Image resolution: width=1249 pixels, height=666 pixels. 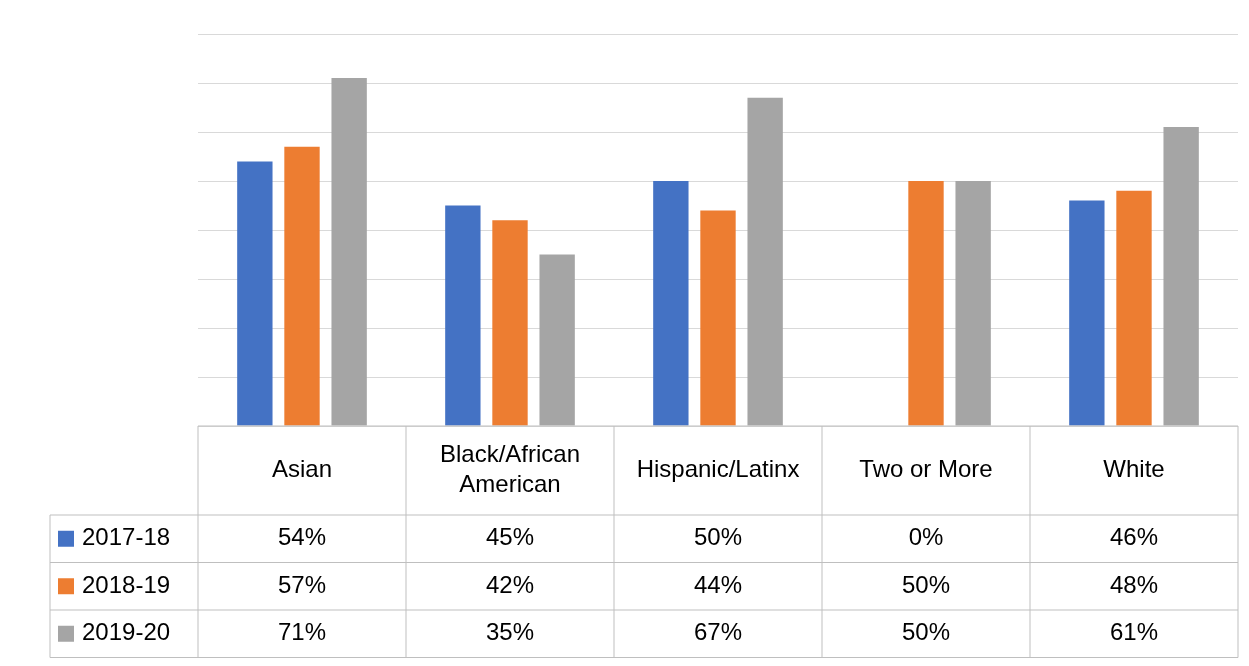 I want to click on data-label: 61%, so click(x=1134, y=632).